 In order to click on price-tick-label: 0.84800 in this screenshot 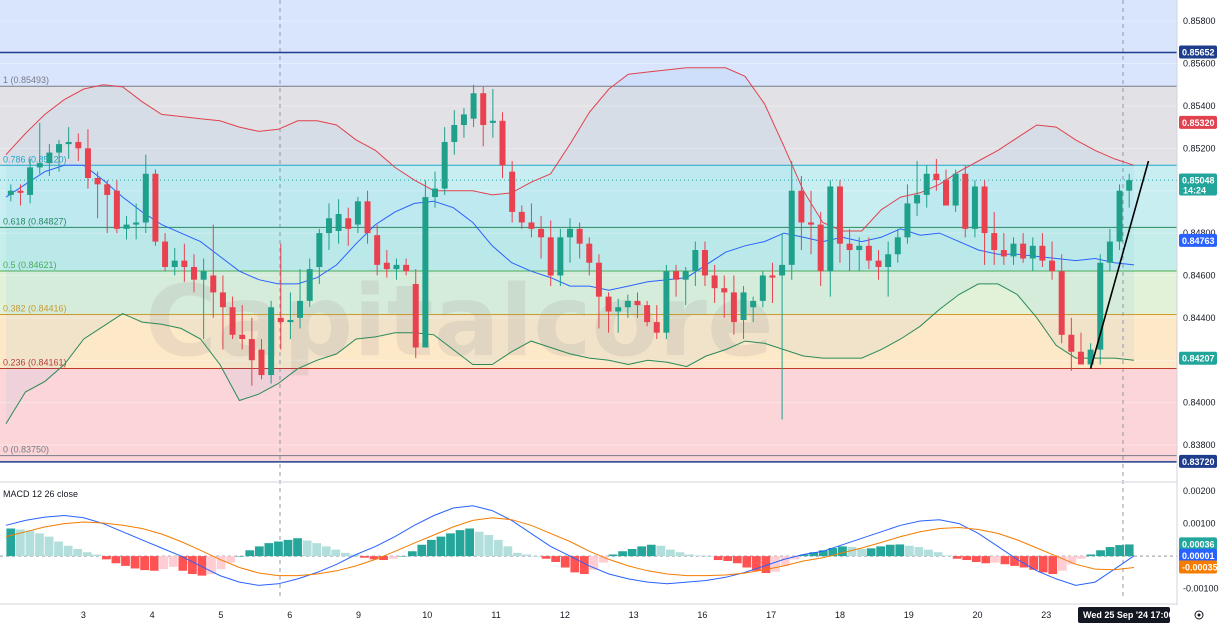, I will do `click(1199, 233)`.